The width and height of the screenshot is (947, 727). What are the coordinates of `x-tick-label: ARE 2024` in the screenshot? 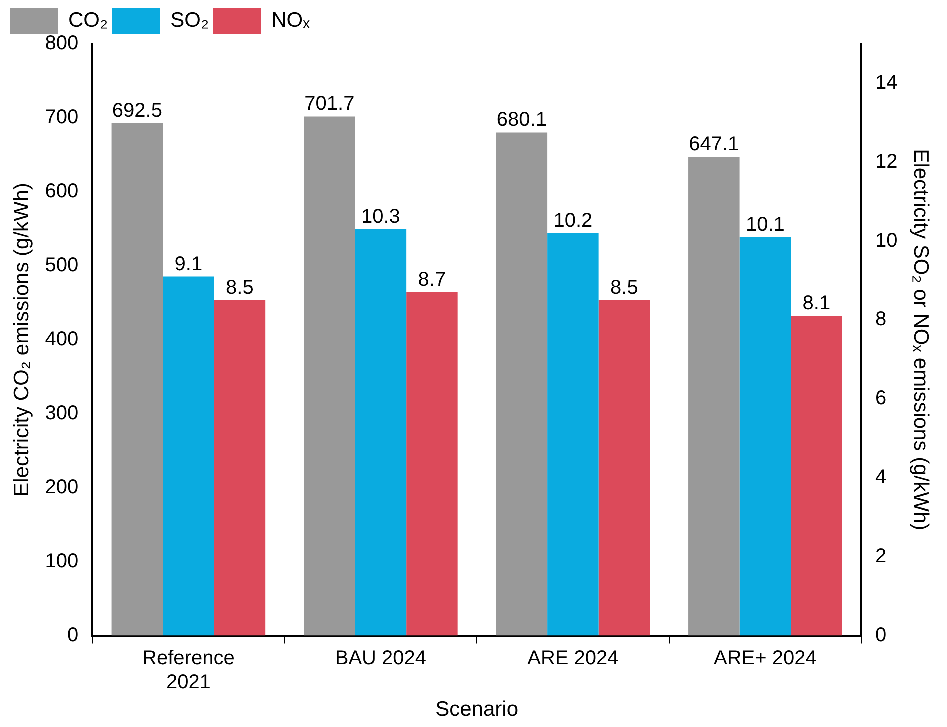 It's located at (573, 658).